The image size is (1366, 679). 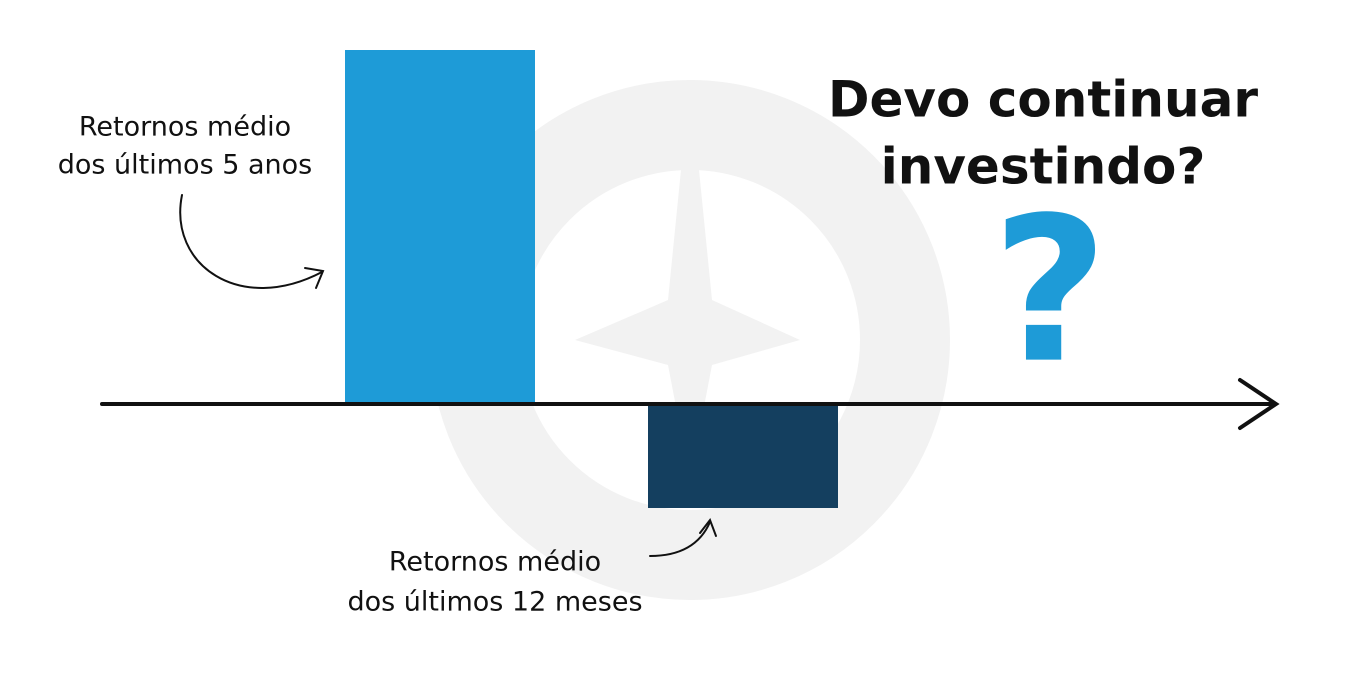 What do you see at coordinates (1043, 167) in the screenshot?
I see `title: investindo?` at bounding box center [1043, 167].